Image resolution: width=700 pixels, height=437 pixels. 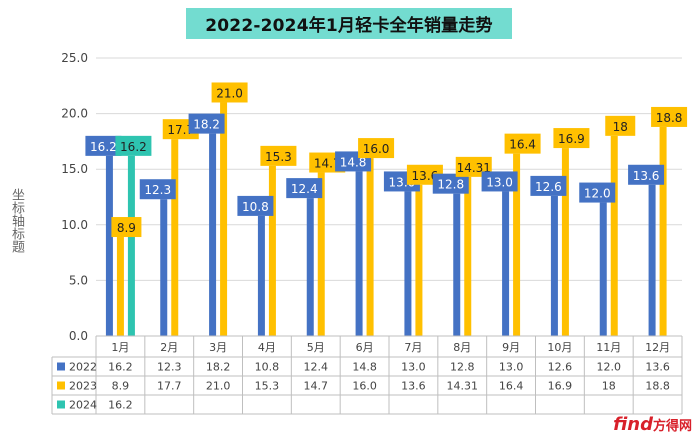 What do you see at coordinates (364, 367) in the screenshot?
I see `table-cell-value: 14.8` at bounding box center [364, 367].